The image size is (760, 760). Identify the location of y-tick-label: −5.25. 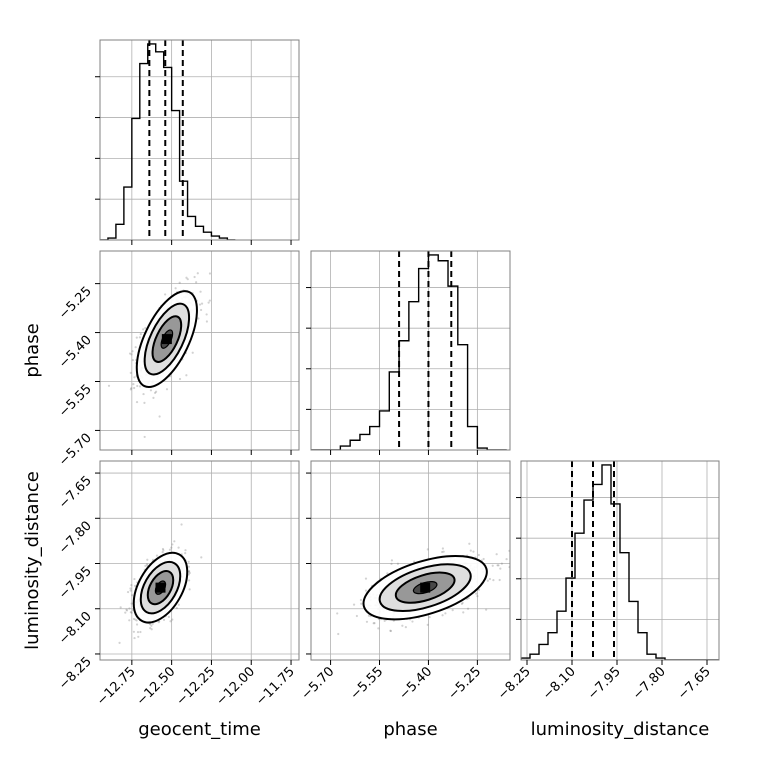
(75, 303).